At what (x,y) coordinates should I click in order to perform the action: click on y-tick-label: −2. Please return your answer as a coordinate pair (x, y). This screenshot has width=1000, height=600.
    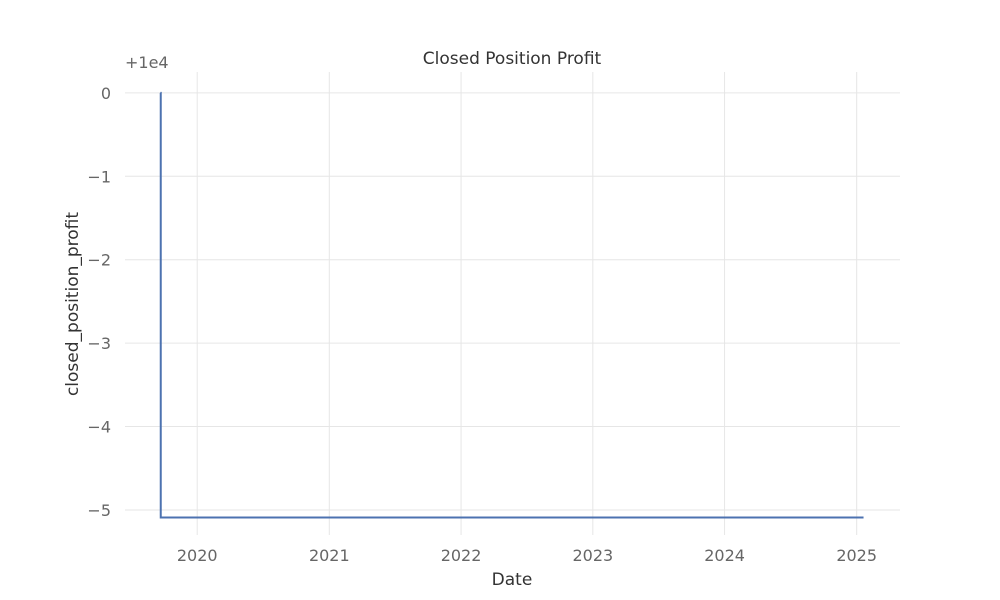
    Looking at the image, I should click on (99, 260).